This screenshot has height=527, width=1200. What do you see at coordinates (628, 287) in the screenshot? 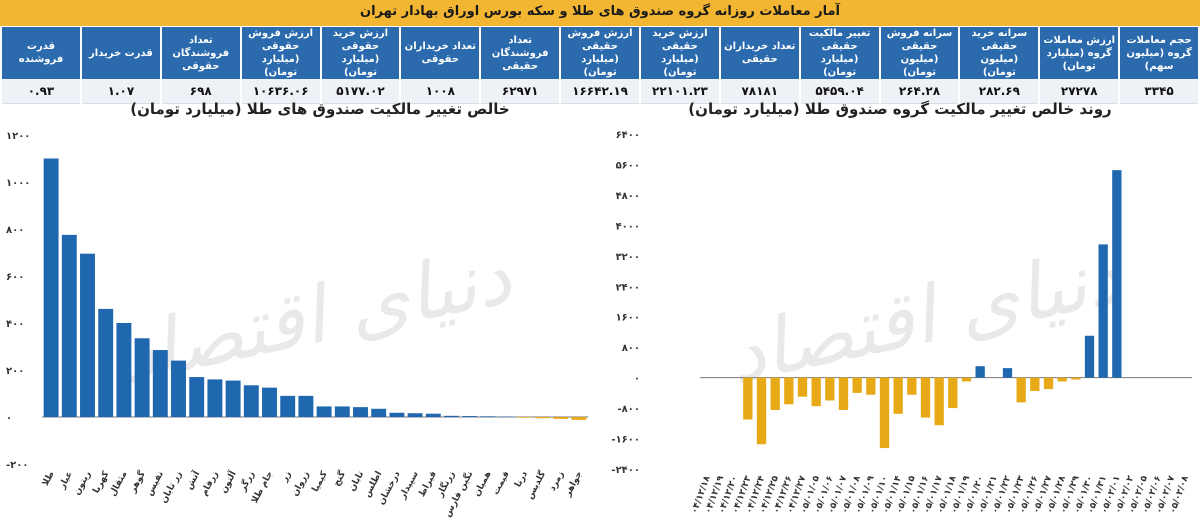
I see `y-tick-label: ۲۴۰۰` at bounding box center [628, 287].